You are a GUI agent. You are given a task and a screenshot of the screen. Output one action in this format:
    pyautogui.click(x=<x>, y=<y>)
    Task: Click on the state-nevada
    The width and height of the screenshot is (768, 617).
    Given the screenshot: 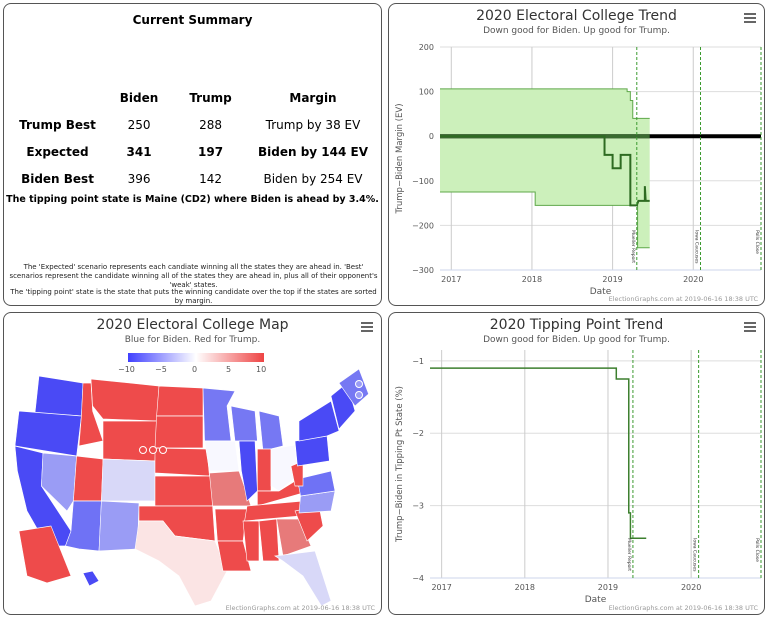 What is the action you would take?
    pyautogui.click(x=59, y=482)
    